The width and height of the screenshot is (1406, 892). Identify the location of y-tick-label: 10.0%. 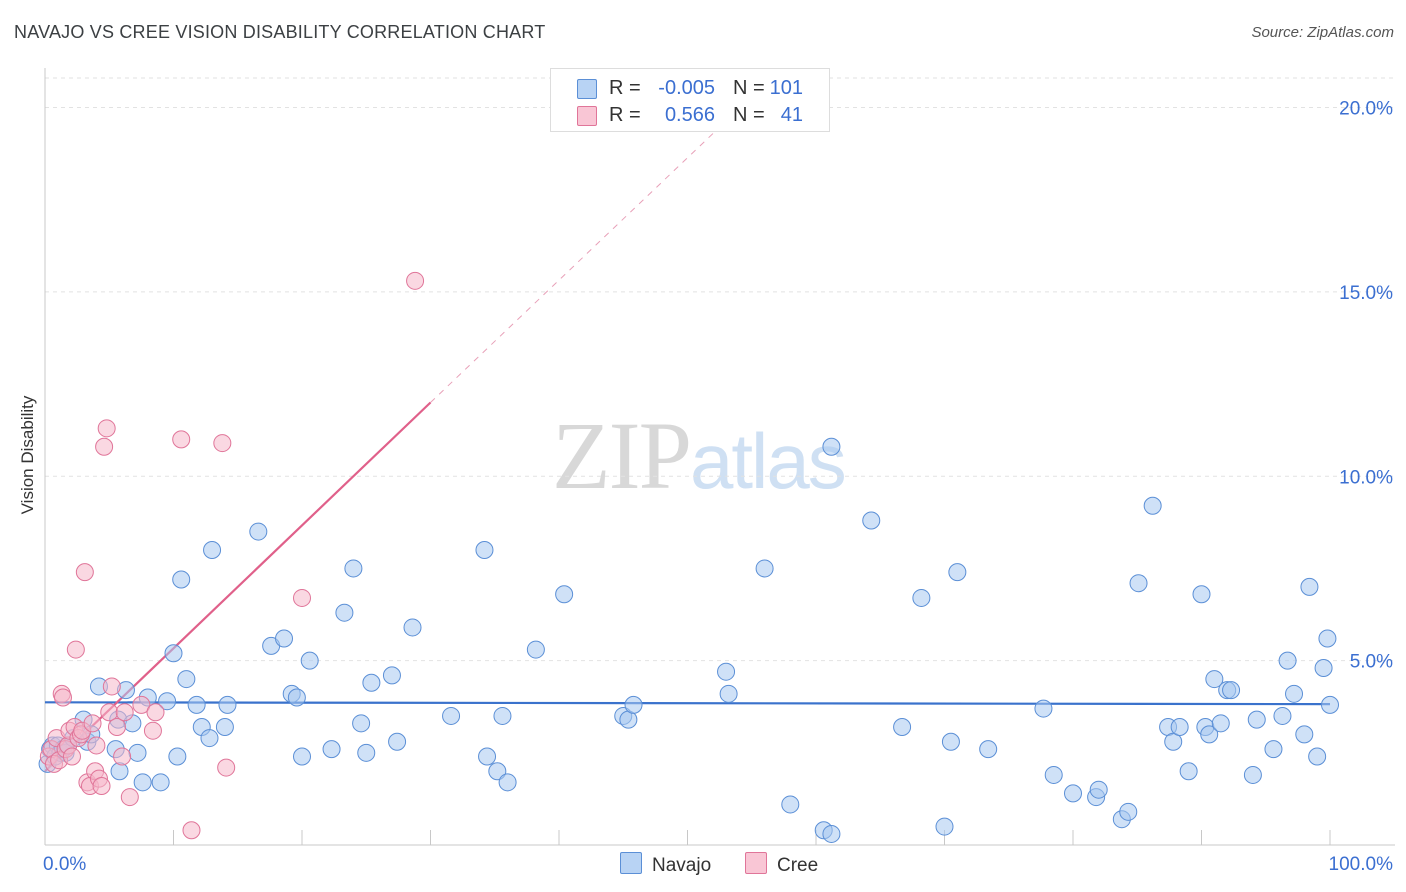
(1366, 477).